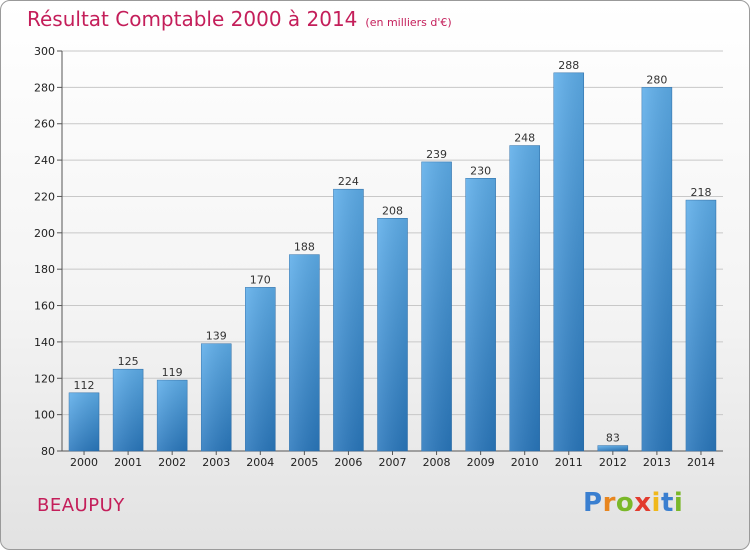 The width and height of the screenshot is (750, 550). I want to click on x-tick-label: 2006, so click(348, 462).